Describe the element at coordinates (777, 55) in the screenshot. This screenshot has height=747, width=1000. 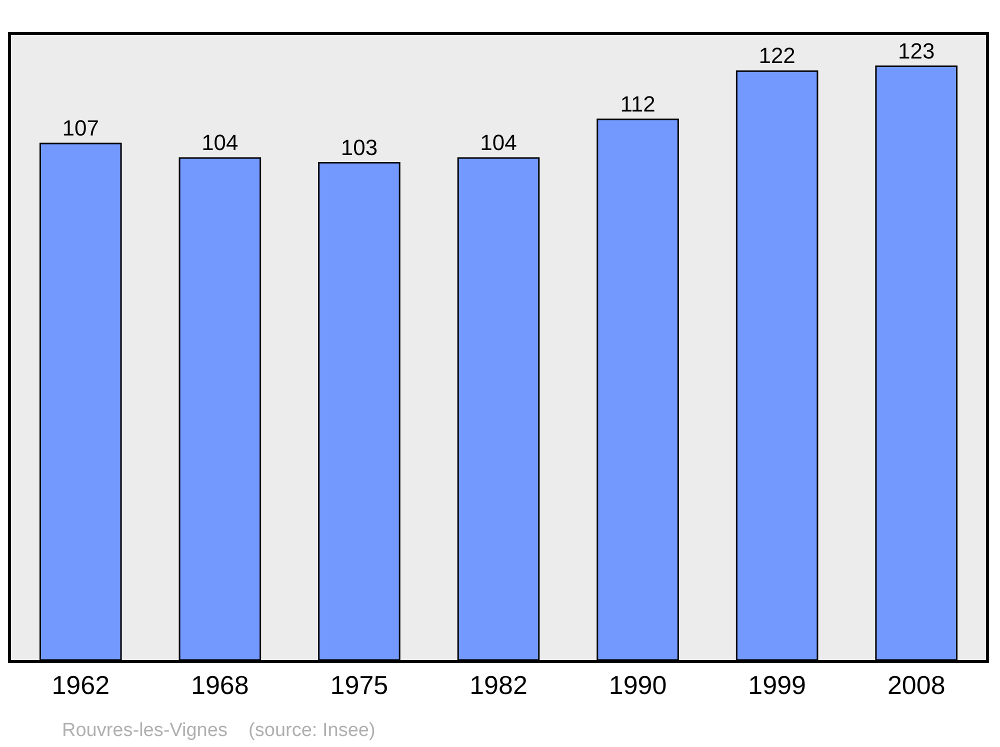
I see `data-label: 122` at that location.